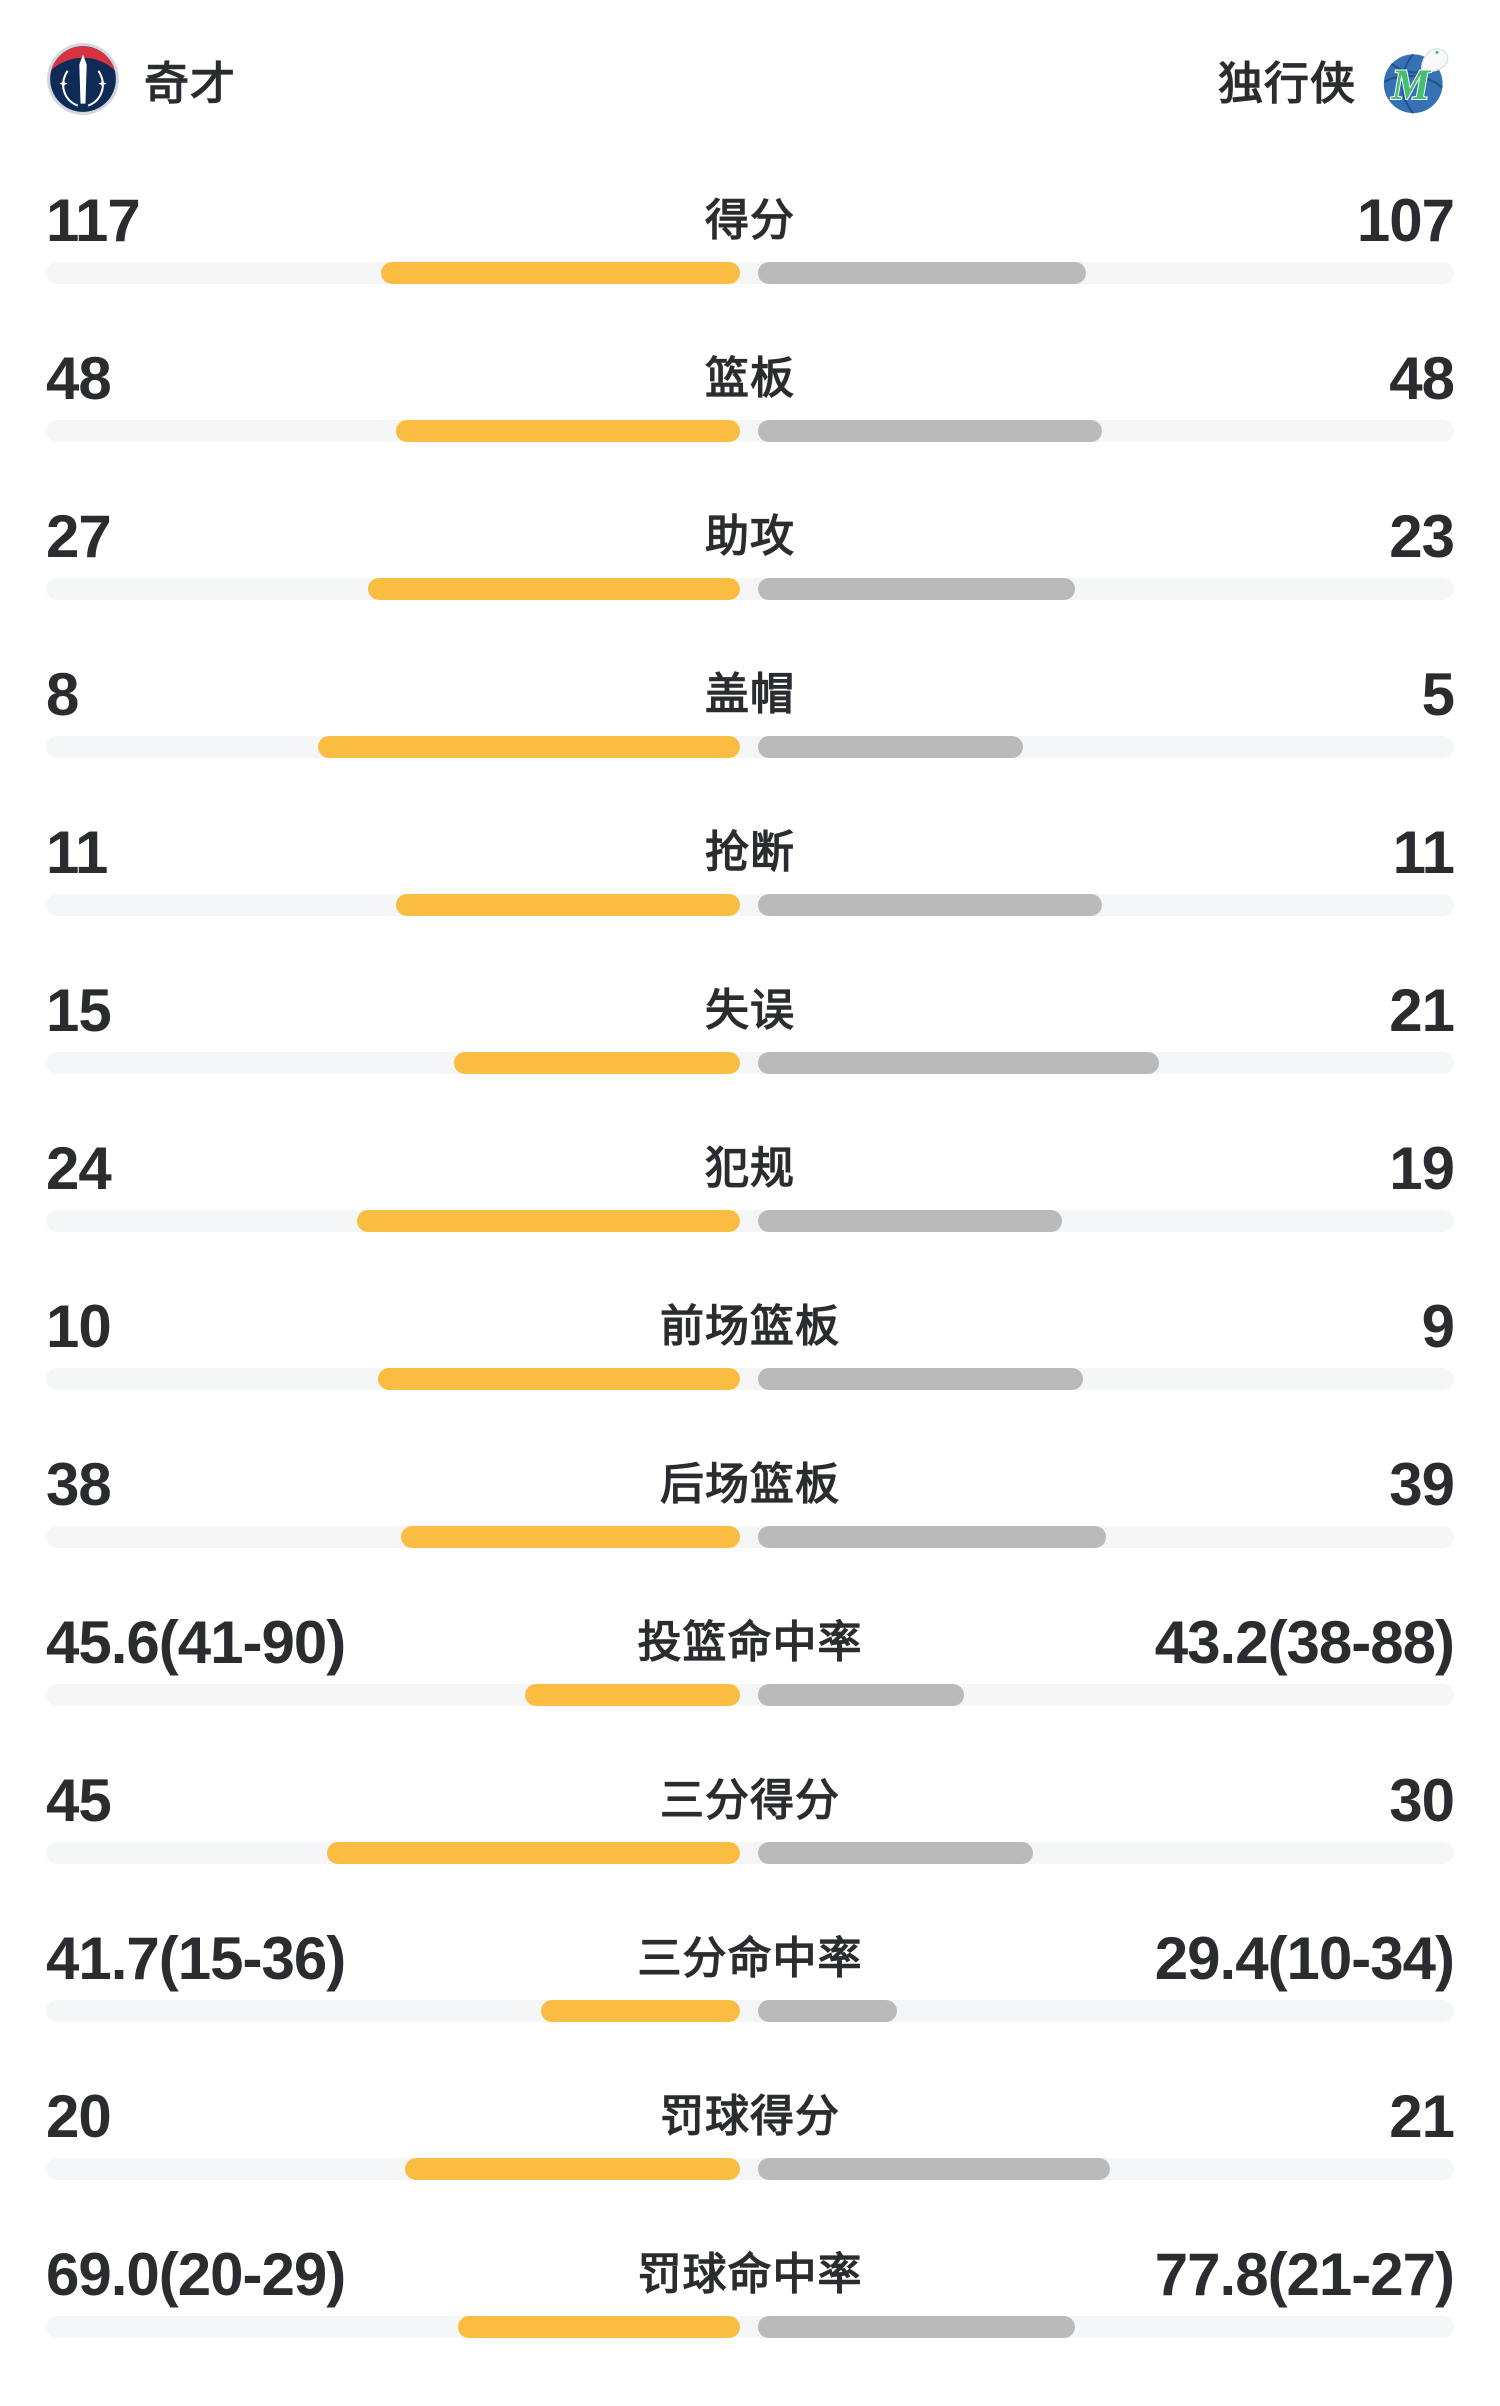 The image size is (1500, 2406). Describe the element at coordinates (79, 536) in the screenshot. I see `stat-left-value: 27` at that location.